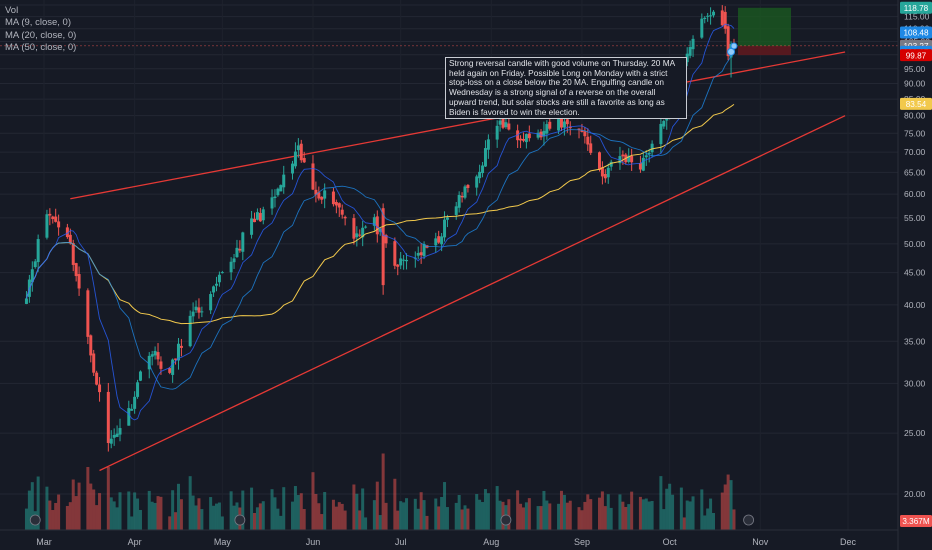  Describe the element at coordinates (41, 47) in the screenshot. I see `legend-ma50: MA (50, close, 0)` at that location.